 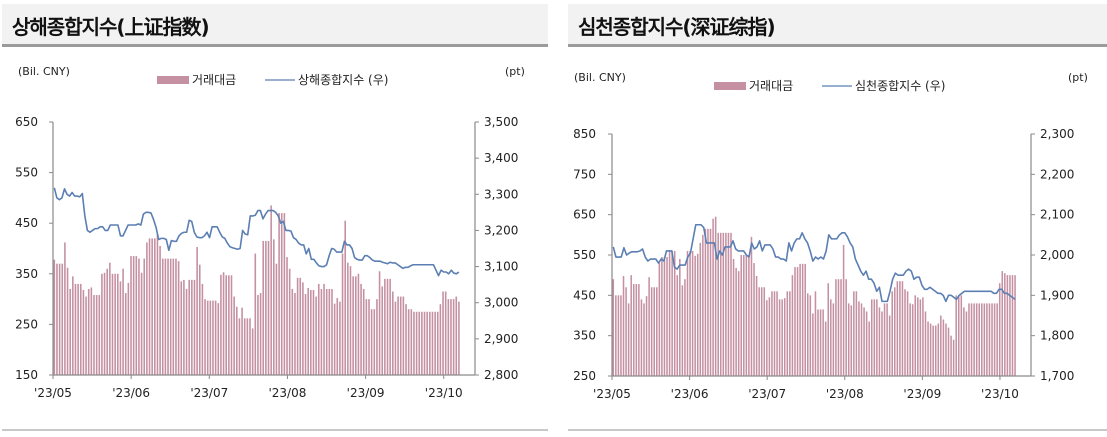 What do you see at coordinates (272, 80) in the screenshot?
I see `legend: 거래대금 상해종합지수 (우)` at bounding box center [272, 80].